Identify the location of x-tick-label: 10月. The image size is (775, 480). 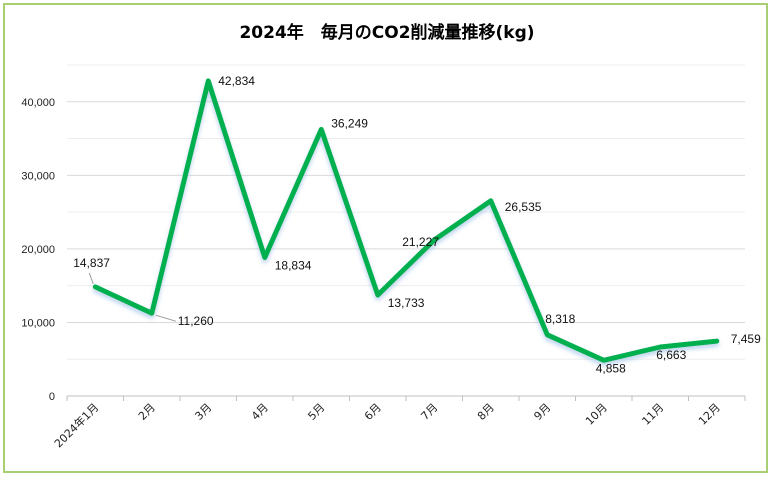
(596, 414).